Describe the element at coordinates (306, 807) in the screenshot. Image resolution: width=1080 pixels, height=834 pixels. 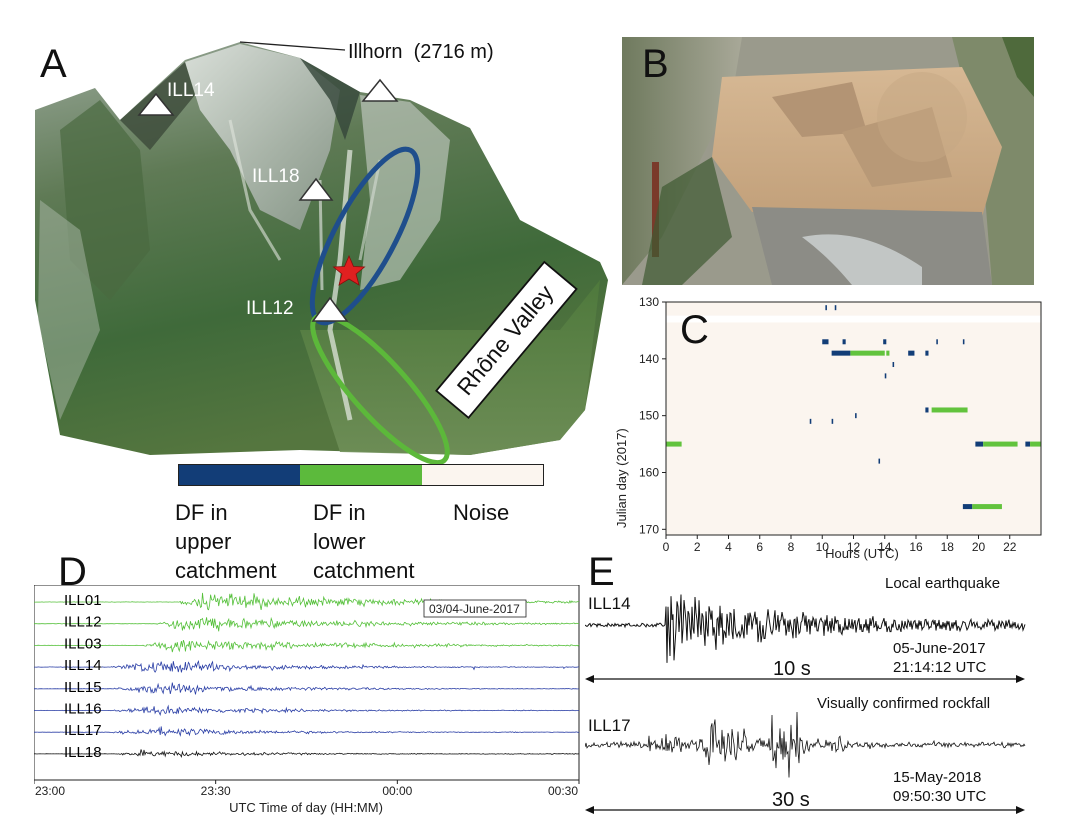
I see `d-xlabel: UTC Time of day (HH:MM)` at that location.